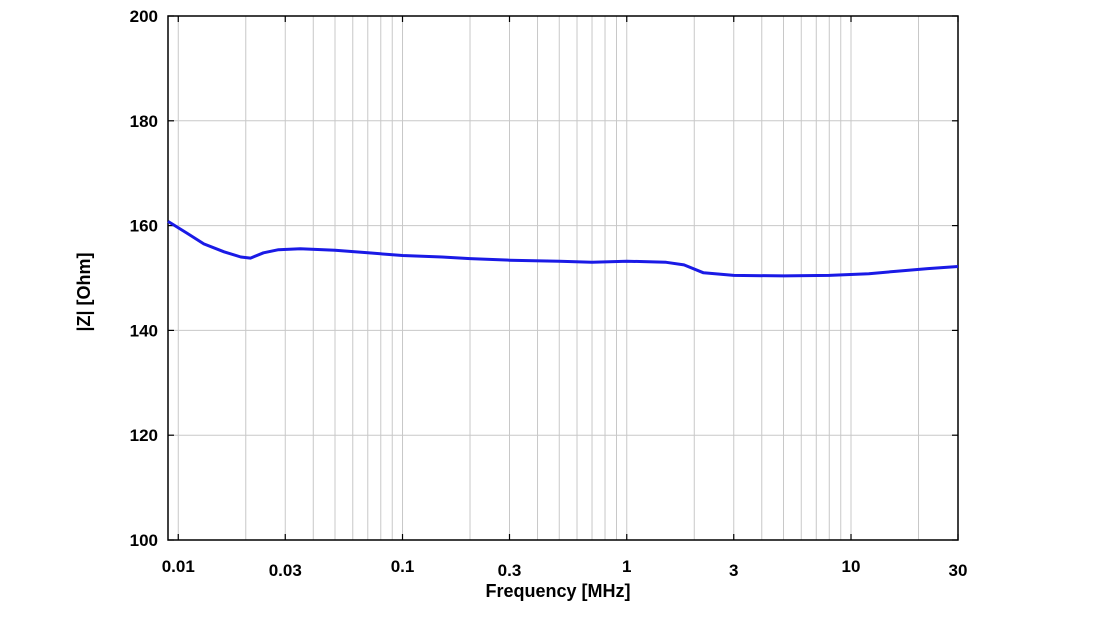  I want to click on series-line, so click(563, 249).